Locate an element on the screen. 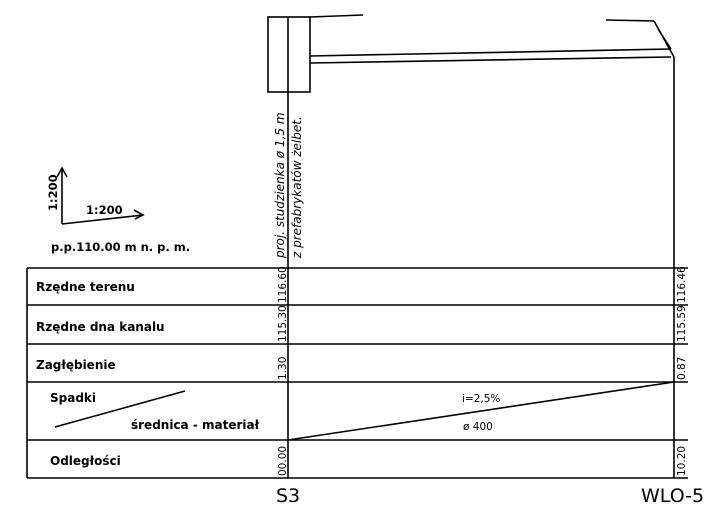 Image resolution: width=713 pixels, height=511 pixels. row-label-terrain: Rzędne terenu is located at coordinates (85, 287).